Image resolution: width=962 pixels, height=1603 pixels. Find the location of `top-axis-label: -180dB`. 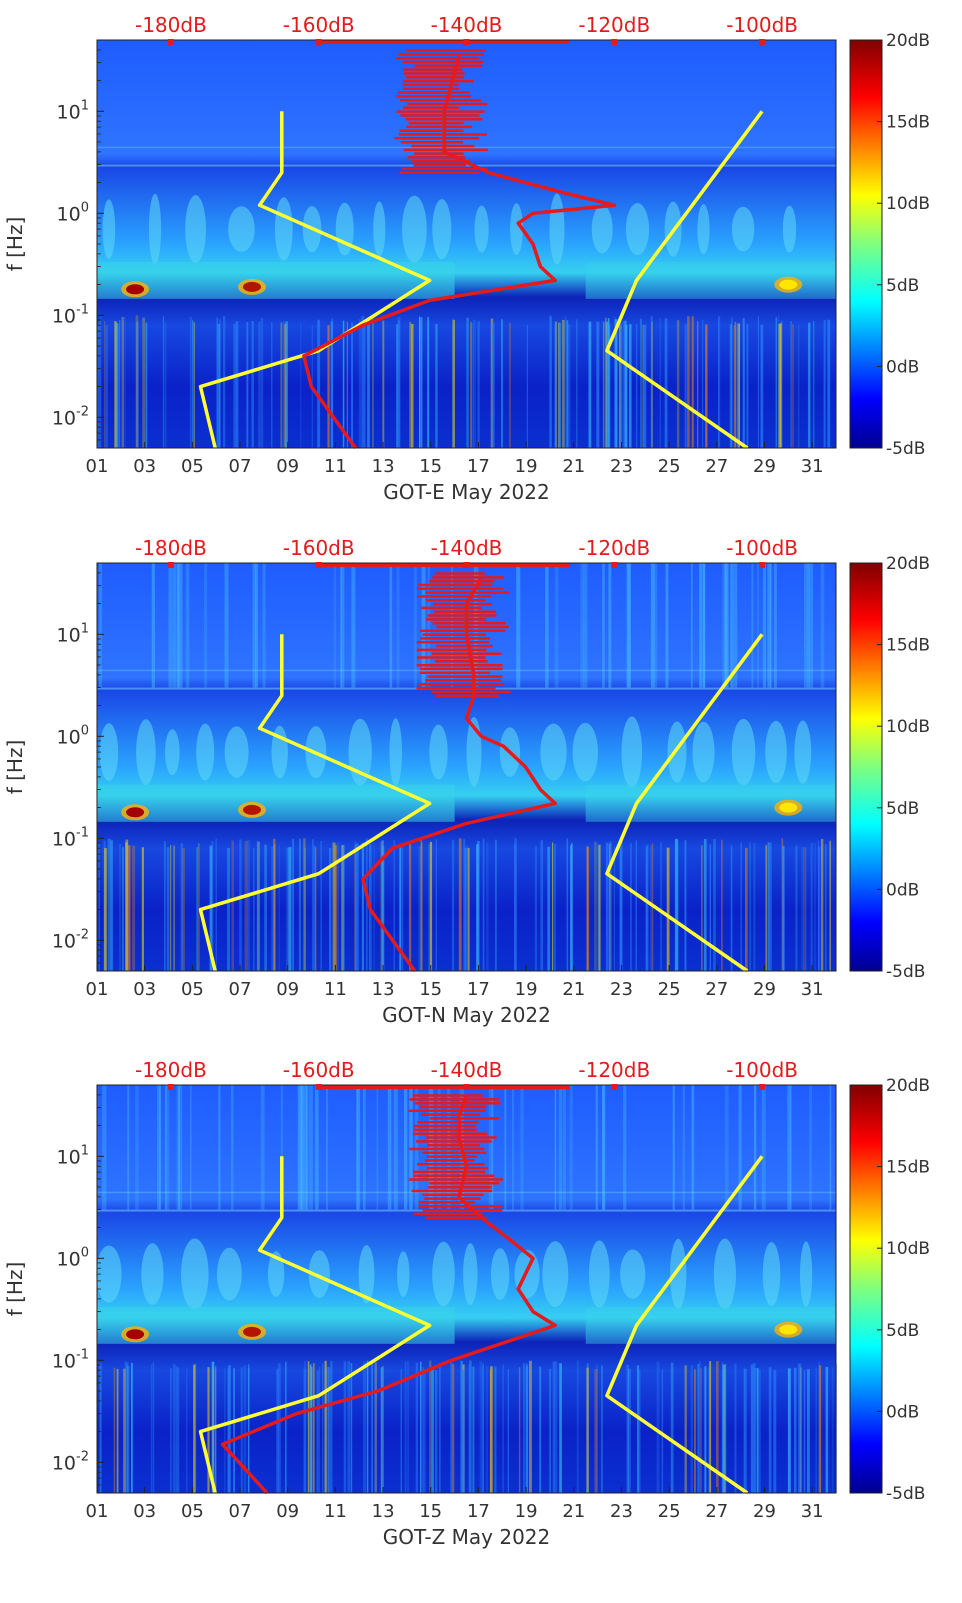

top-axis-label: -180dB is located at coordinates (171, 25).